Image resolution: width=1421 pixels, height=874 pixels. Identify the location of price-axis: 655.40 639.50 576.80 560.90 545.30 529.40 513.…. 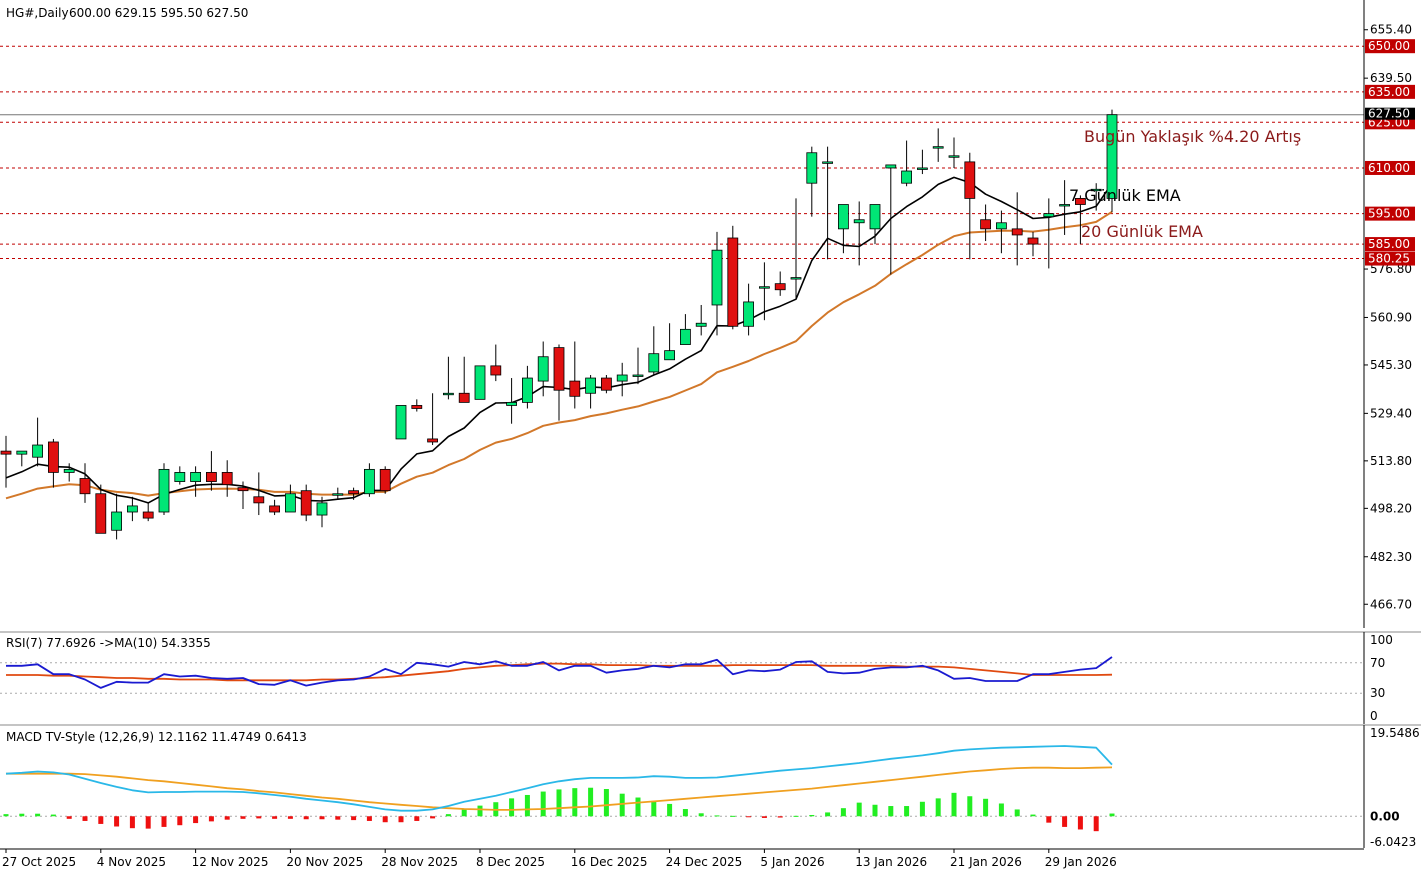
(1389, 314).